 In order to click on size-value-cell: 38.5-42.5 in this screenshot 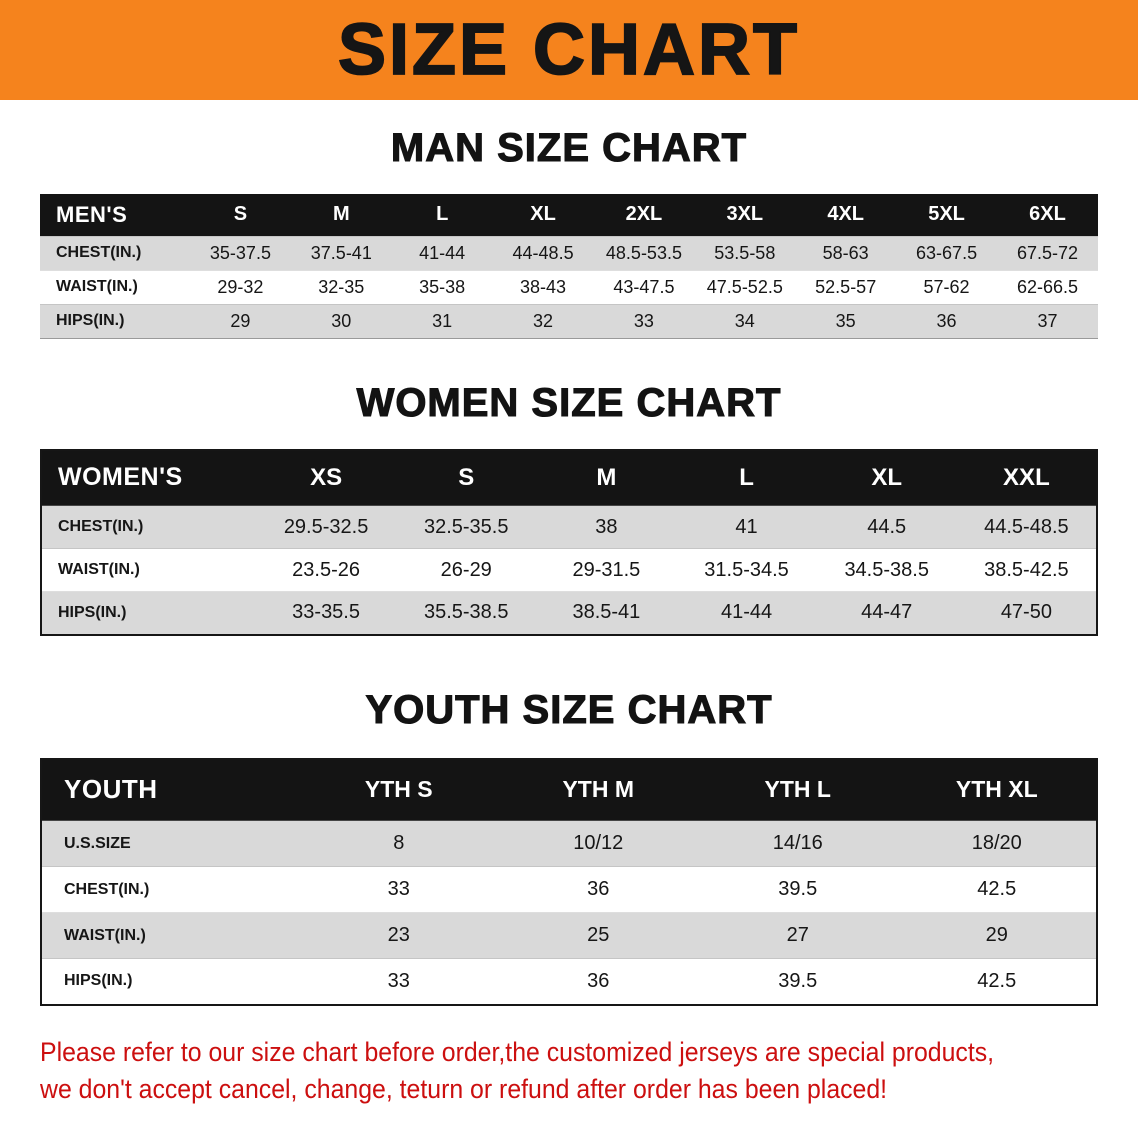, I will do `click(1026, 570)`.